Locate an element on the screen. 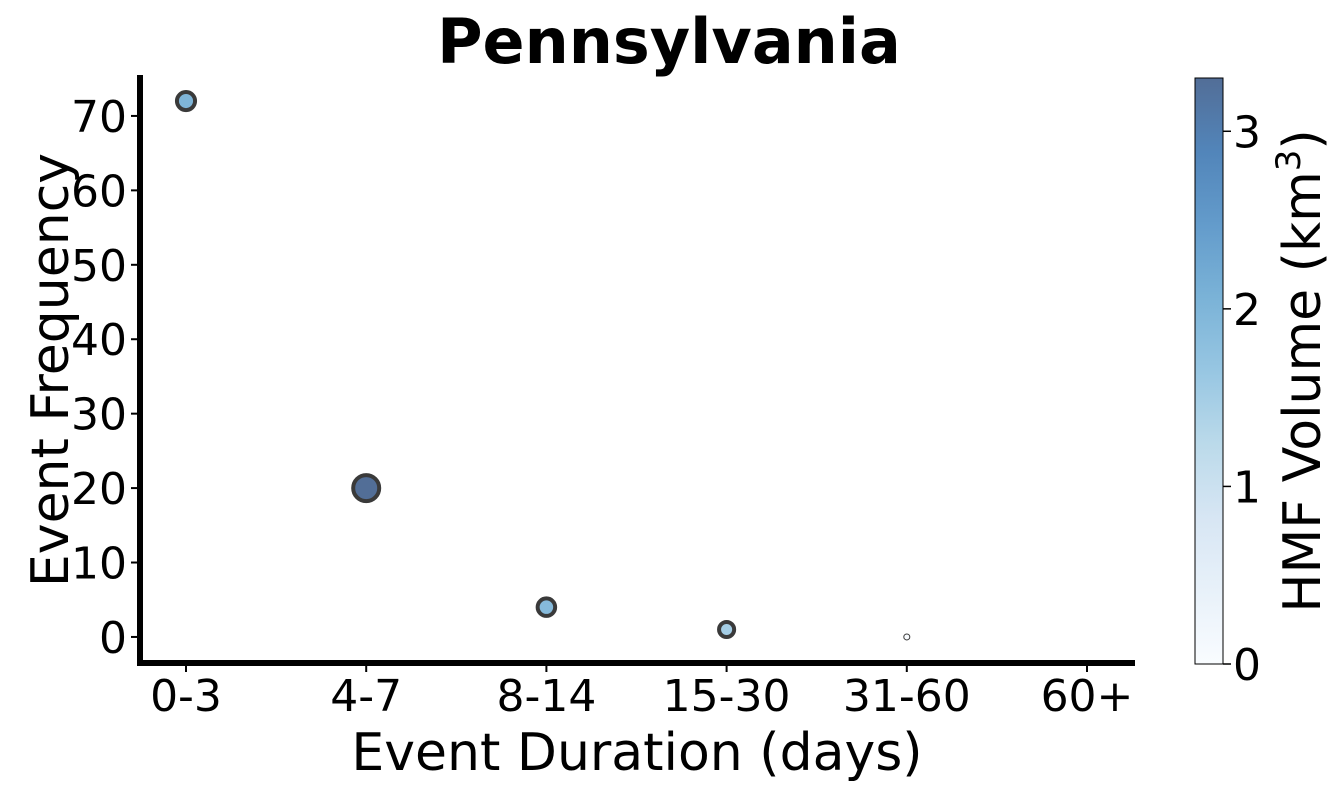 The height and width of the screenshot is (790, 1341). y-tick-label: 70 is located at coordinates (99, 117).